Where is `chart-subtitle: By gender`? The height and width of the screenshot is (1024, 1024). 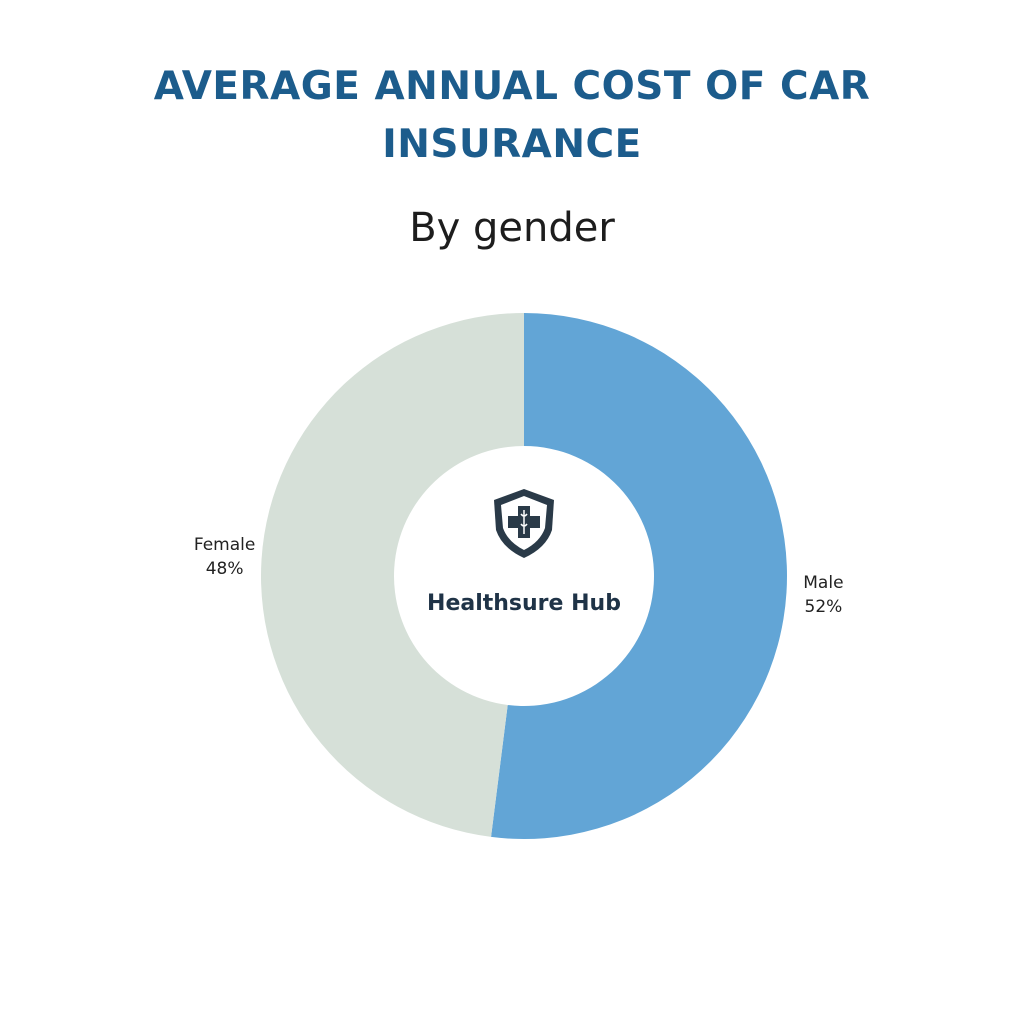 chart-subtitle: By gender is located at coordinates (512, 228).